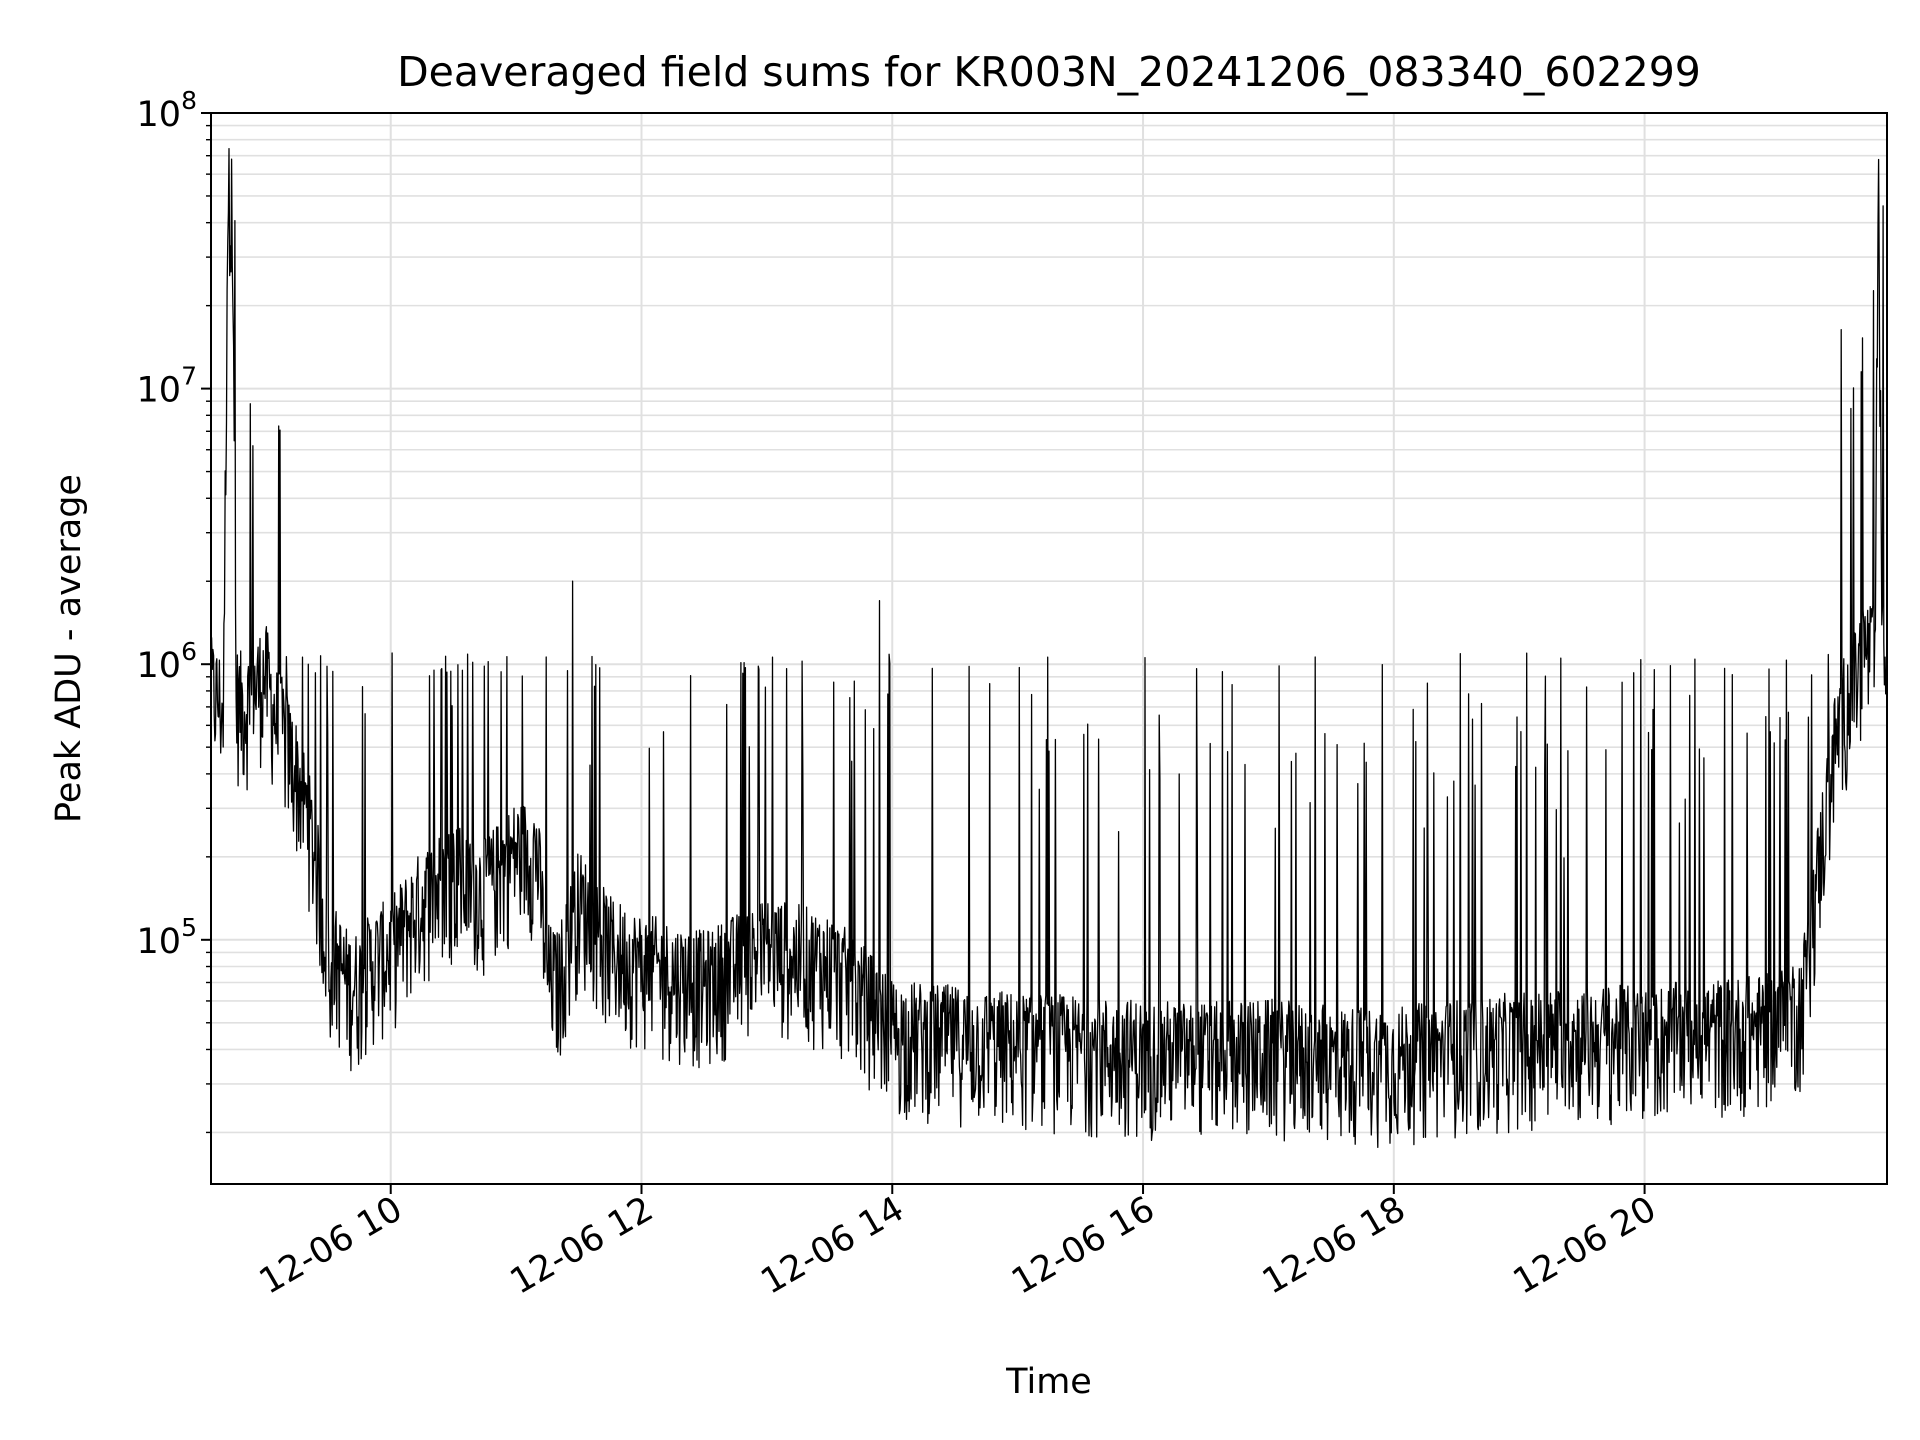 Image resolution: width=1920 pixels, height=1440 pixels. What do you see at coordinates (1334, 1245) in the screenshot?
I see `x-tick-label: 12-06 18` at bounding box center [1334, 1245].